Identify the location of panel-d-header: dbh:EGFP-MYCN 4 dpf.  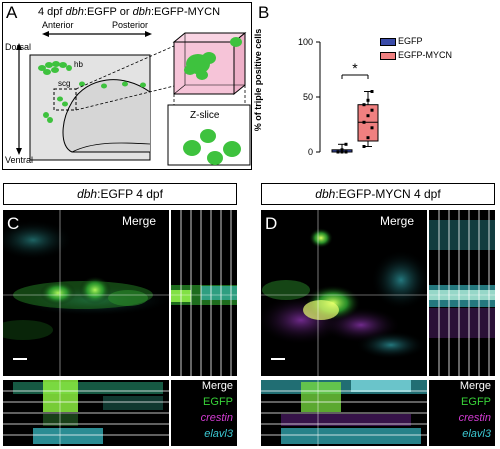
(378, 194).